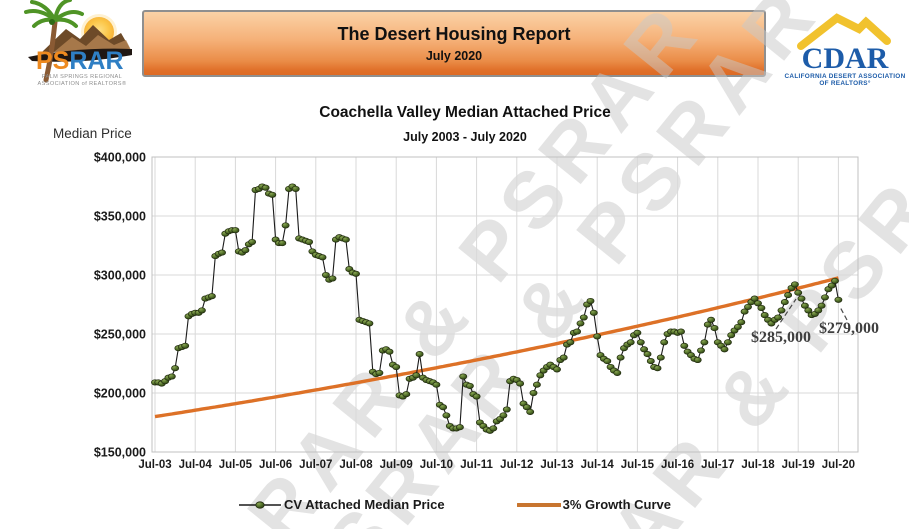 The width and height of the screenshot is (909, 529). I want to click on cdar-roof-icon, so click(844, 31).